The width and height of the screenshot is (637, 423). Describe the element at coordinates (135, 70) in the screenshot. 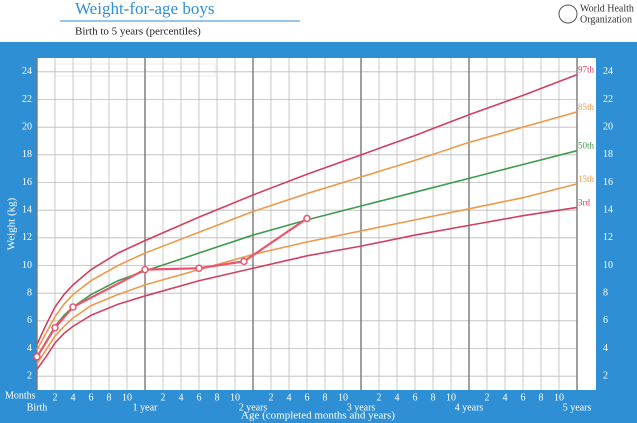

I see `blank-box` at that location.